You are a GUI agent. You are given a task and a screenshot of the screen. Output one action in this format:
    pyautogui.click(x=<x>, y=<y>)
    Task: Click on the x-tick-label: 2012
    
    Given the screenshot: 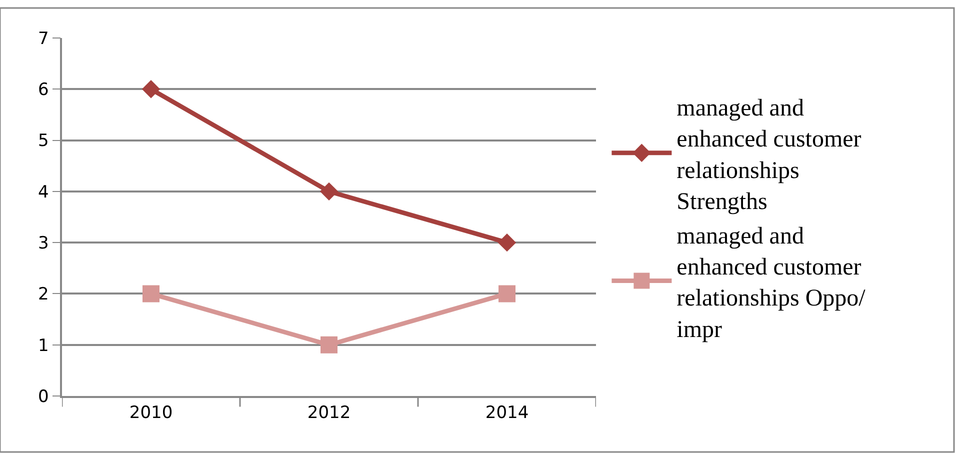 What is the action you would take?
    pyautogui.click(x=329, y=413)
    